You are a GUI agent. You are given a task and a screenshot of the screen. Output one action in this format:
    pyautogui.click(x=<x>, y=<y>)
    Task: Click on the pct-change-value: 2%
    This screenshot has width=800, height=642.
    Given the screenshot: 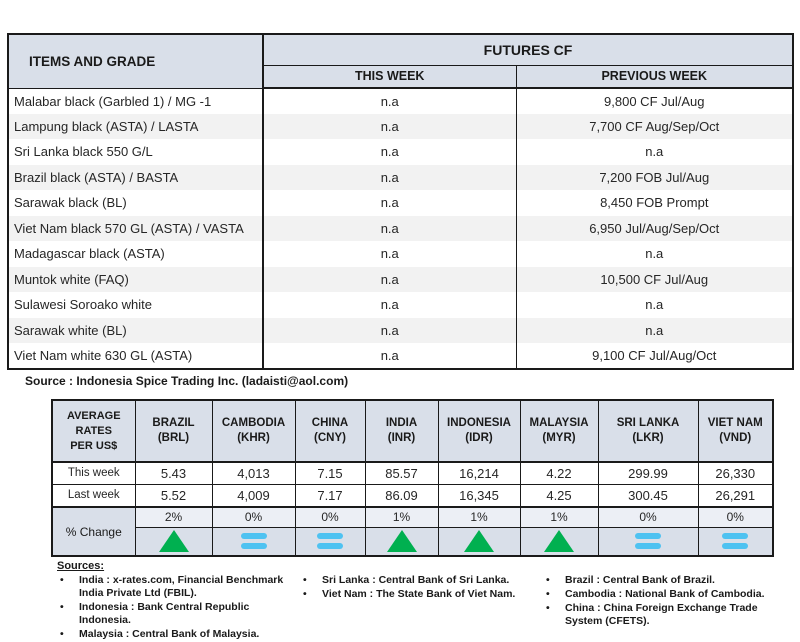 What is the action you would take?
    pyautogui.click(x=173, y=517)
    